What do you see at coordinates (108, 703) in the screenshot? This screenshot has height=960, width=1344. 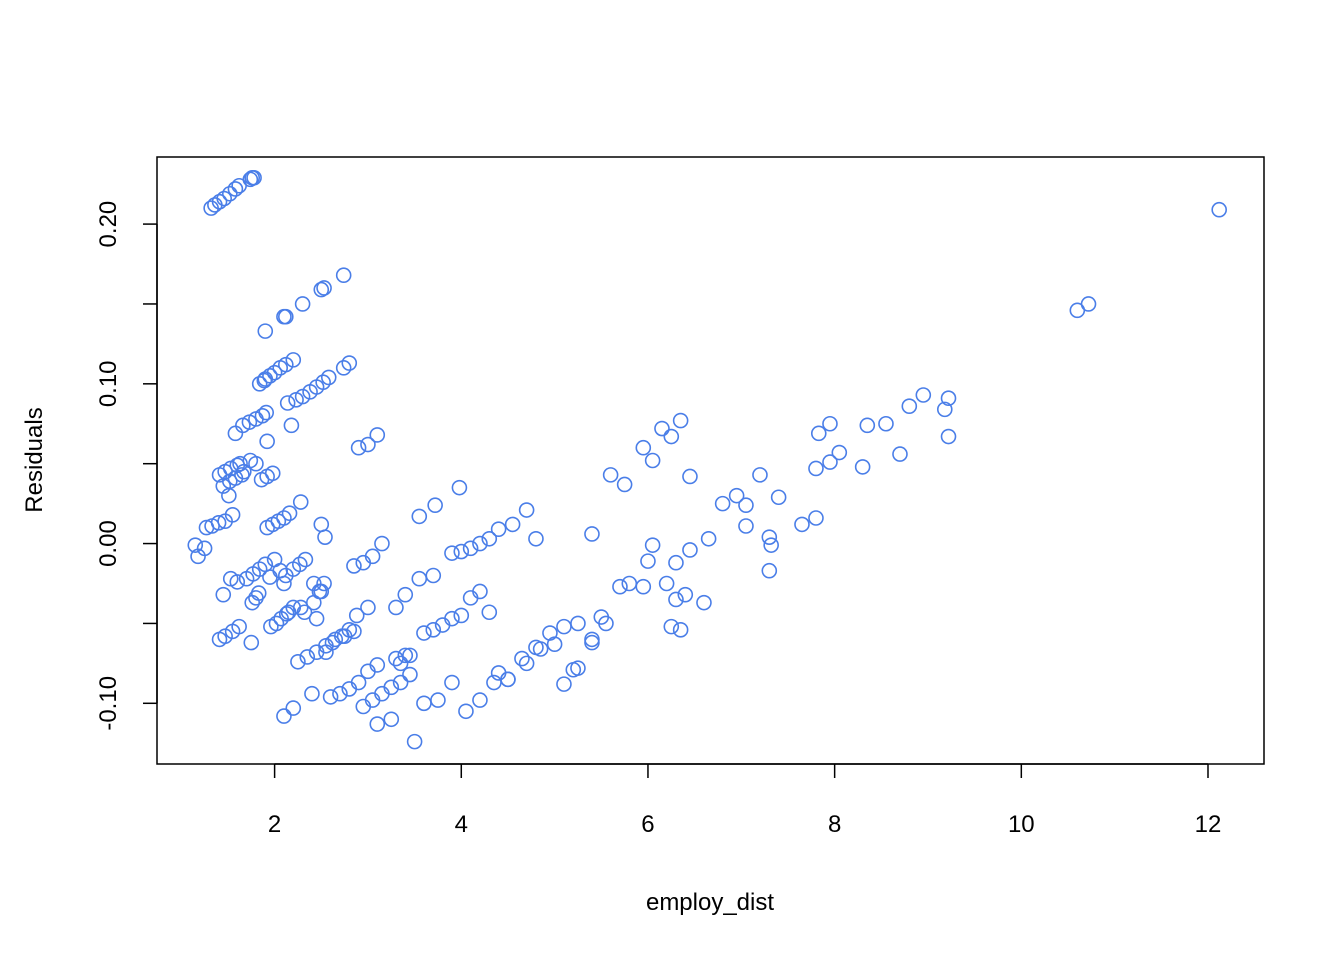 I see `y-tick-label: -0.10` at bounding box center [108, 703].